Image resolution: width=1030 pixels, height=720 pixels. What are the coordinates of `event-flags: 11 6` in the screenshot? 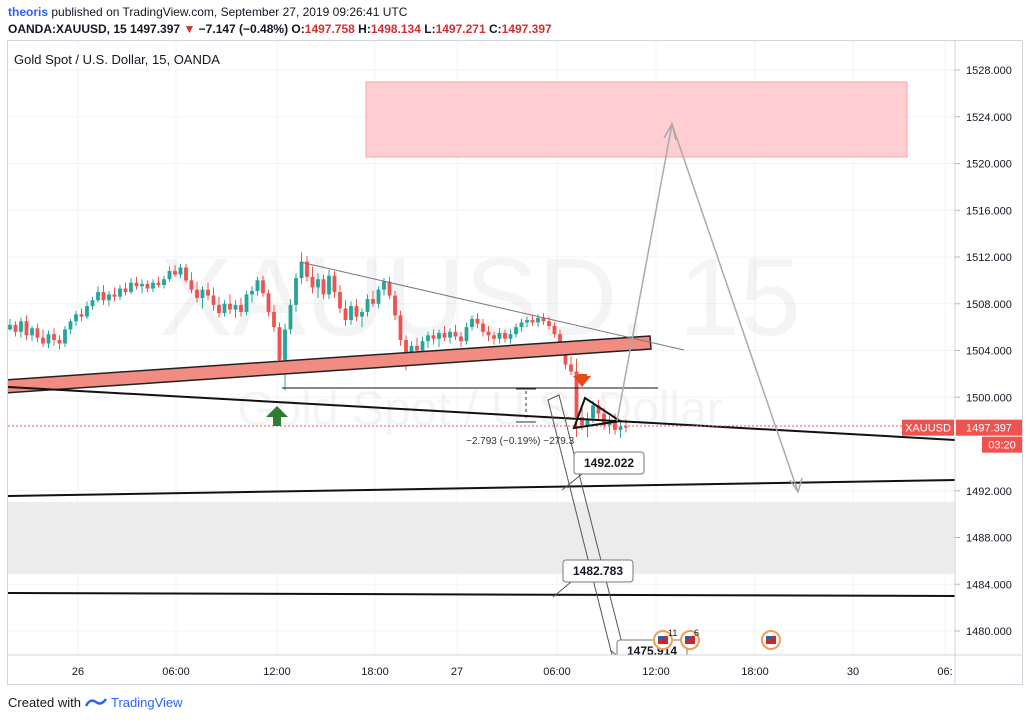 It's located at (717, 639).